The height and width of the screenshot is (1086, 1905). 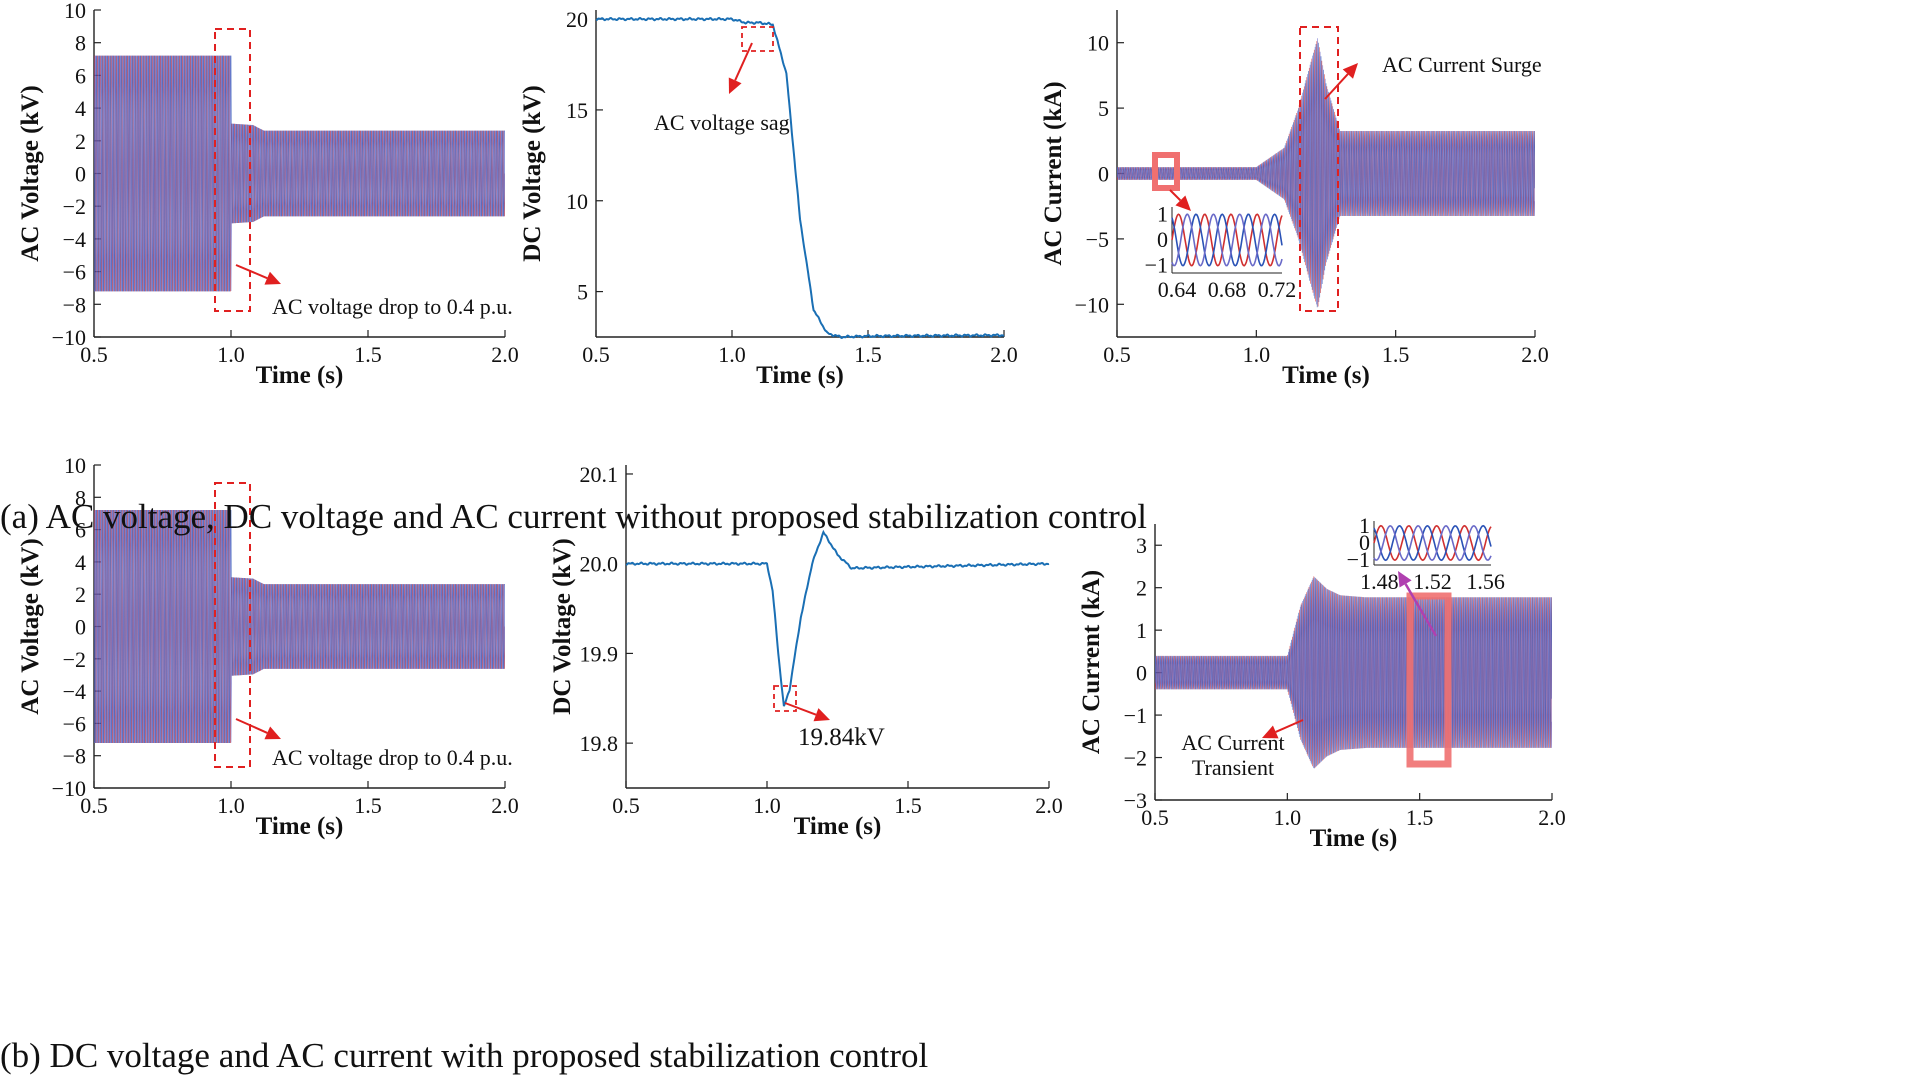 I want to click on inset-x-tick-label: 0.72, so click(x=1277, y=289).